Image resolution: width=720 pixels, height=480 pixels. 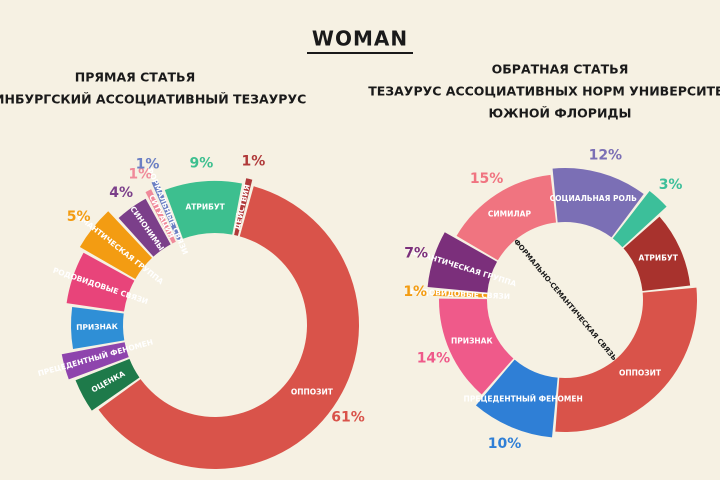 What do you see at coordinates (593, 198) in the screenshot?
I see `segment-label: СОЦИАЛЬНАЯ РОЛЬ` at bounding box center [593, 198].